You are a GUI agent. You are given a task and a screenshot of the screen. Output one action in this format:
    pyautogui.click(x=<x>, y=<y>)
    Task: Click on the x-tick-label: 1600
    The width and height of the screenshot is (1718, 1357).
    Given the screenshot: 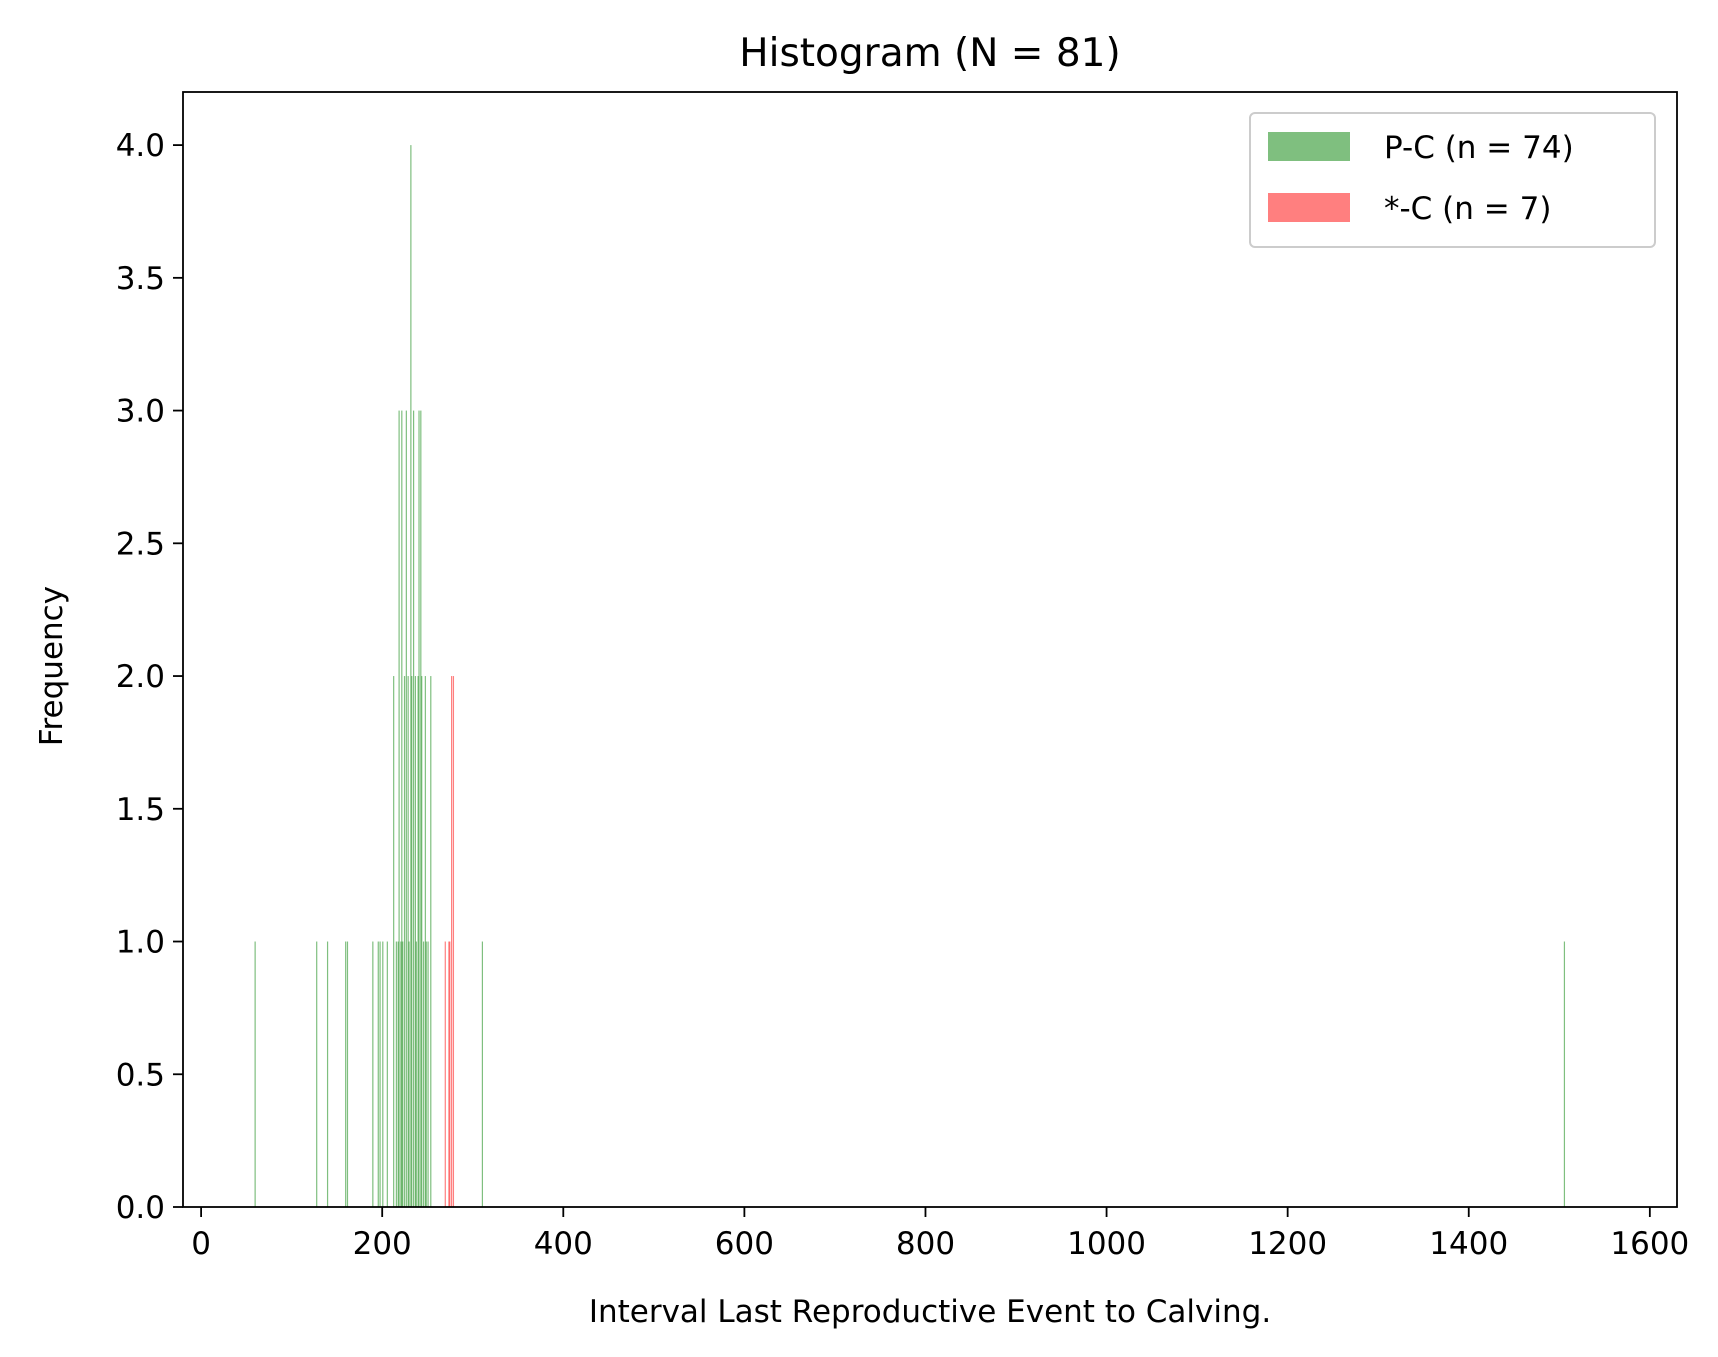 What is the action you would take?
    pyautogui.click(x=1649, y=1244)
    